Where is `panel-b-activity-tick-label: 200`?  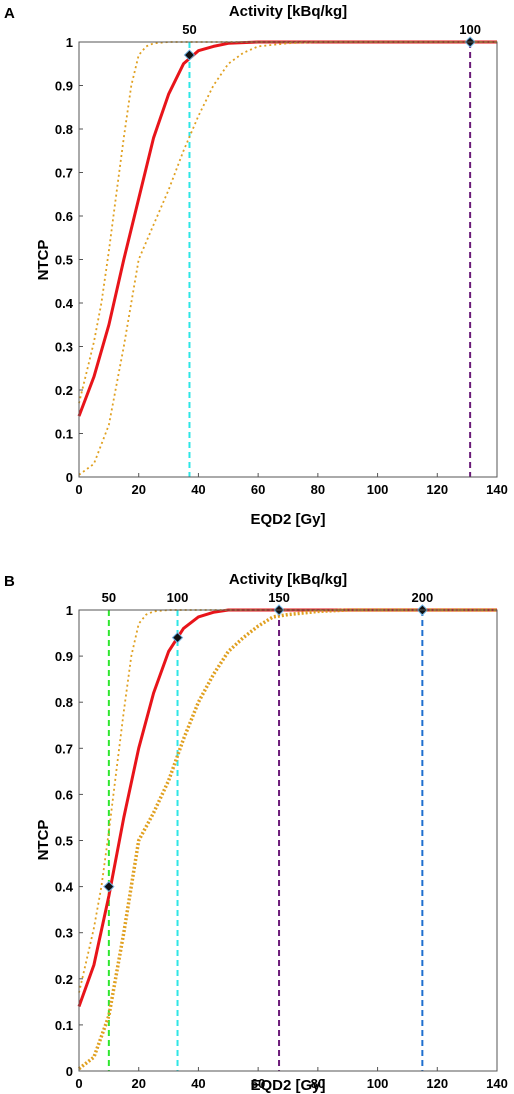
panel-b-activity-tick-label: 200 is located at coordinates (423, 597).